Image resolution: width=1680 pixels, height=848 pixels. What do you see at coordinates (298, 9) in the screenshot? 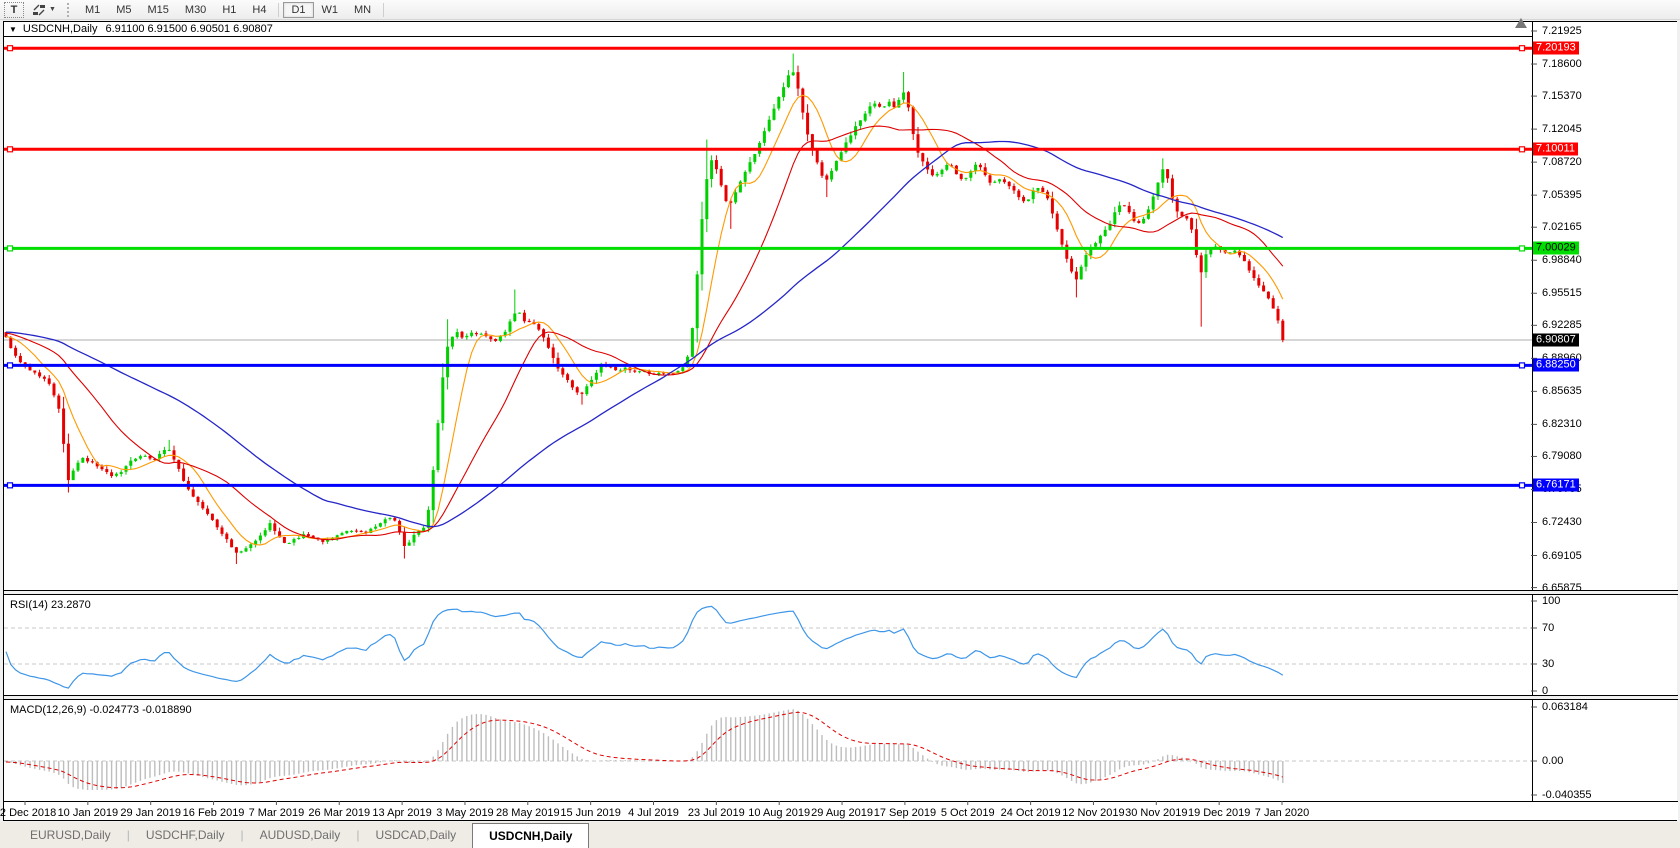
I see `timeframe-button-d1: D1` at bounding box center [298, 9].